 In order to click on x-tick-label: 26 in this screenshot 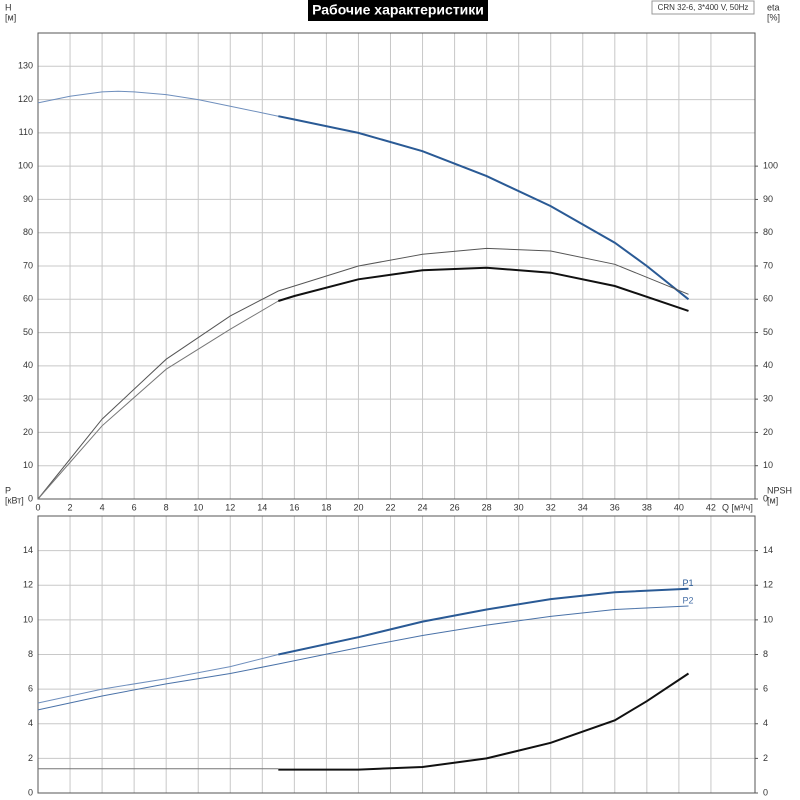, I will do `click(455, 507)`.